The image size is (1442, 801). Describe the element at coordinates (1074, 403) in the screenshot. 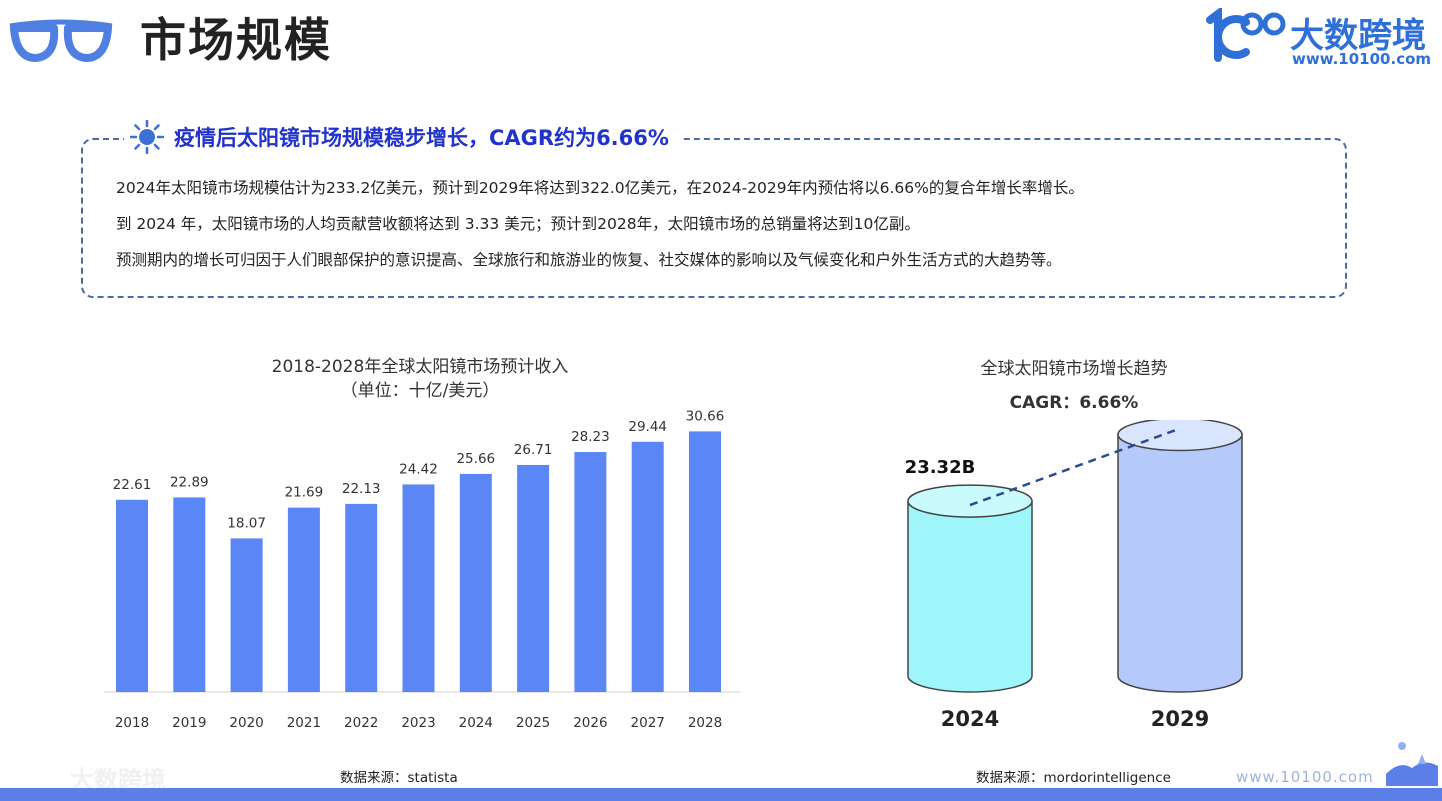

I see `cylinder-chart-subtitle: CAGR：6.66%` at that location.